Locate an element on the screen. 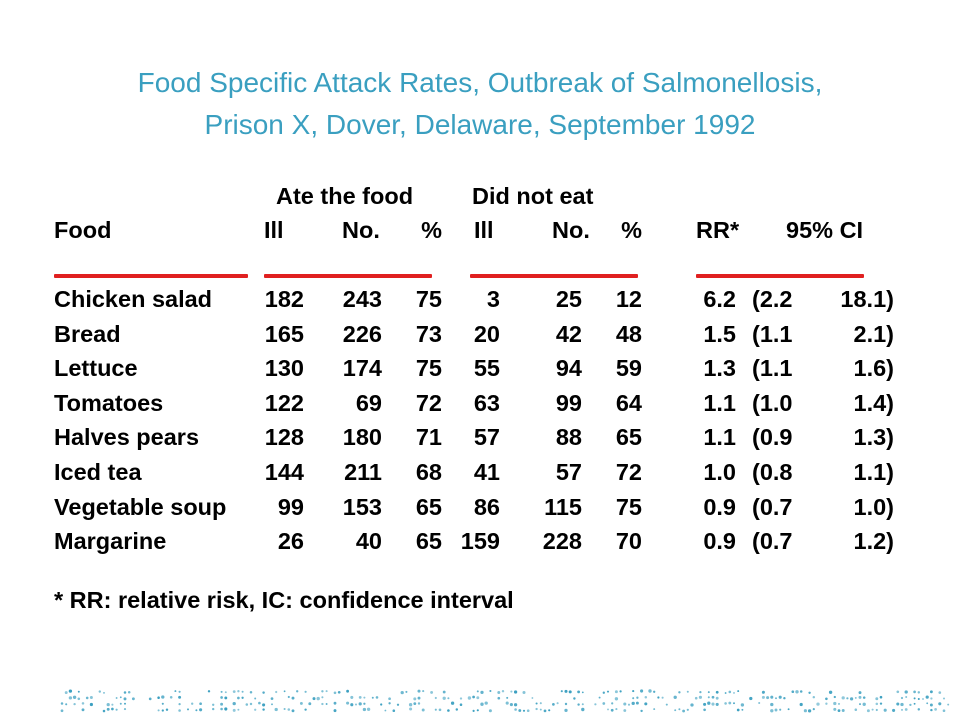 Image resolution: width=960 pixels, height=720 pixels. cell-not-pct: 72 is located at coordinates (628, 472).